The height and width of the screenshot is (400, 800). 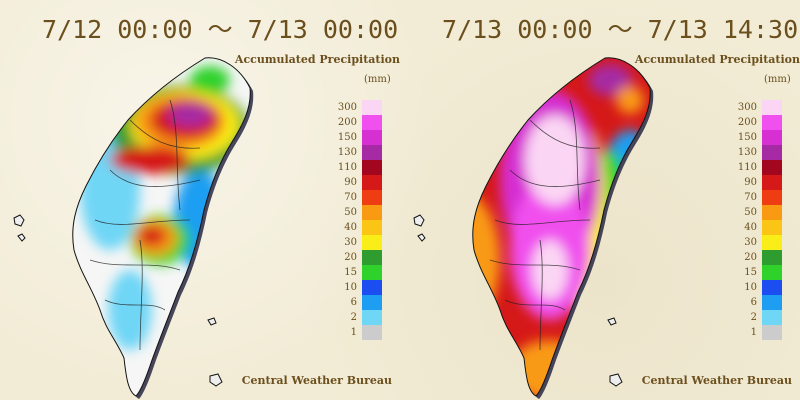 I want to click on period-label: 7/12 00:00 ～ 7/13 00:00, so click(x=220, y=29).